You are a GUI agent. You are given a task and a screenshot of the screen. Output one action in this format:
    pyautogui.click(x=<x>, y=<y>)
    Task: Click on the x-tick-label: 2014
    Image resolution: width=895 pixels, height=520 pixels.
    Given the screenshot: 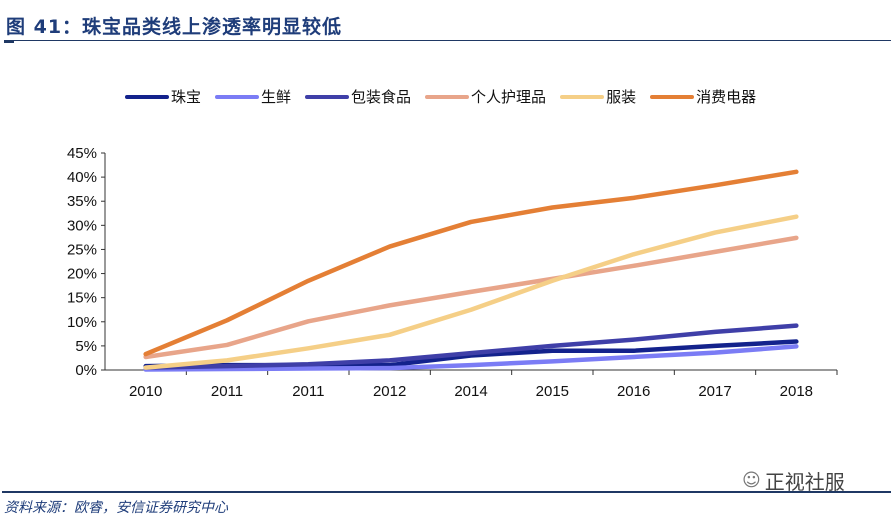 What is the action you would take?
    pyautogui.click(x=470, y=391)
    